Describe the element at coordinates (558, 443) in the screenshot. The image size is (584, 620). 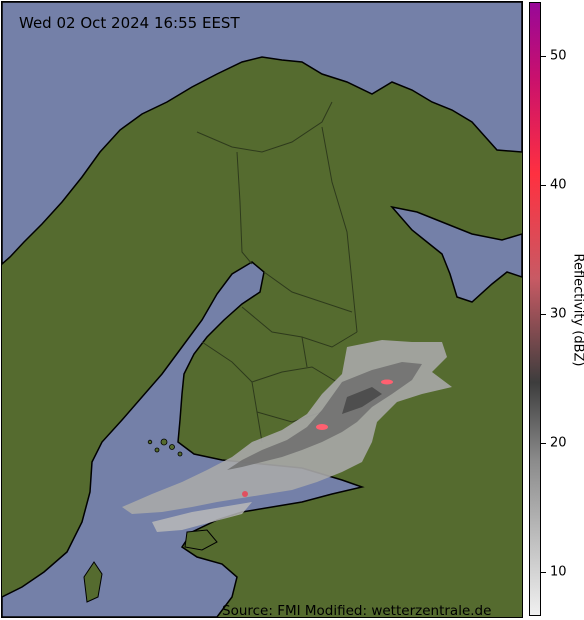
I see `colorbar-tick-label: 20` at that location.